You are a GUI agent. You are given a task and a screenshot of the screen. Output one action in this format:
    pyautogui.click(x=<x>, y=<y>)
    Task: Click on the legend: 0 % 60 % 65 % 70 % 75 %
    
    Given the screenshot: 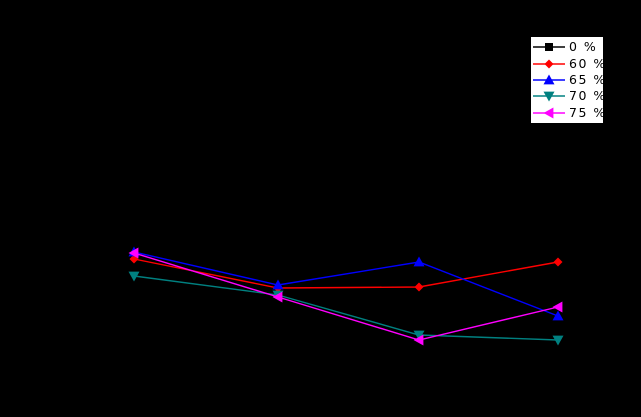 What is the action you would take?
    pyautogui.click(x=567, y=80)
    